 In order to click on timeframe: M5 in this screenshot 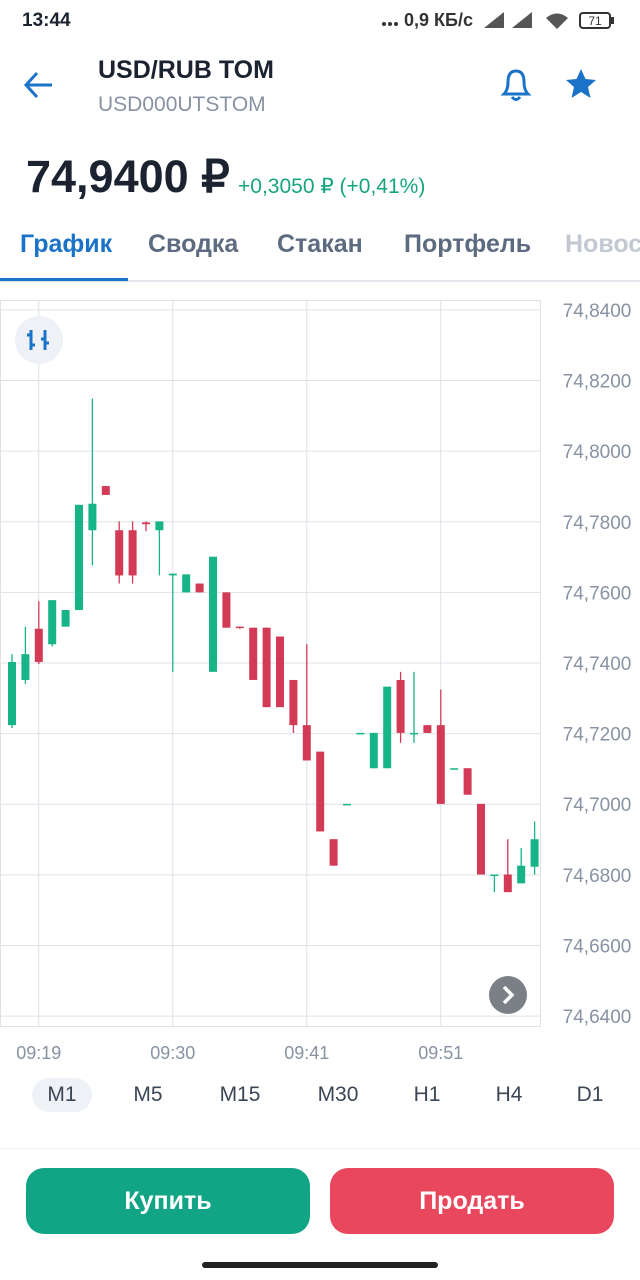, I will do `click(148, 1094)`.